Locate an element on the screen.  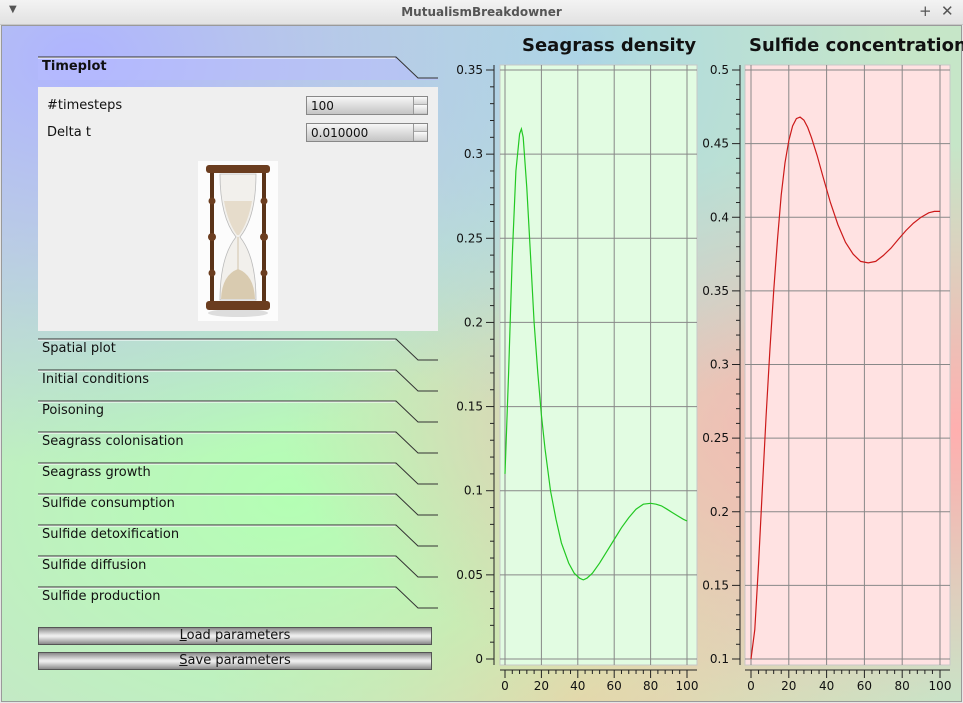
toolbox-tab-label: Initial conditions is located at coordinates (95, 379).